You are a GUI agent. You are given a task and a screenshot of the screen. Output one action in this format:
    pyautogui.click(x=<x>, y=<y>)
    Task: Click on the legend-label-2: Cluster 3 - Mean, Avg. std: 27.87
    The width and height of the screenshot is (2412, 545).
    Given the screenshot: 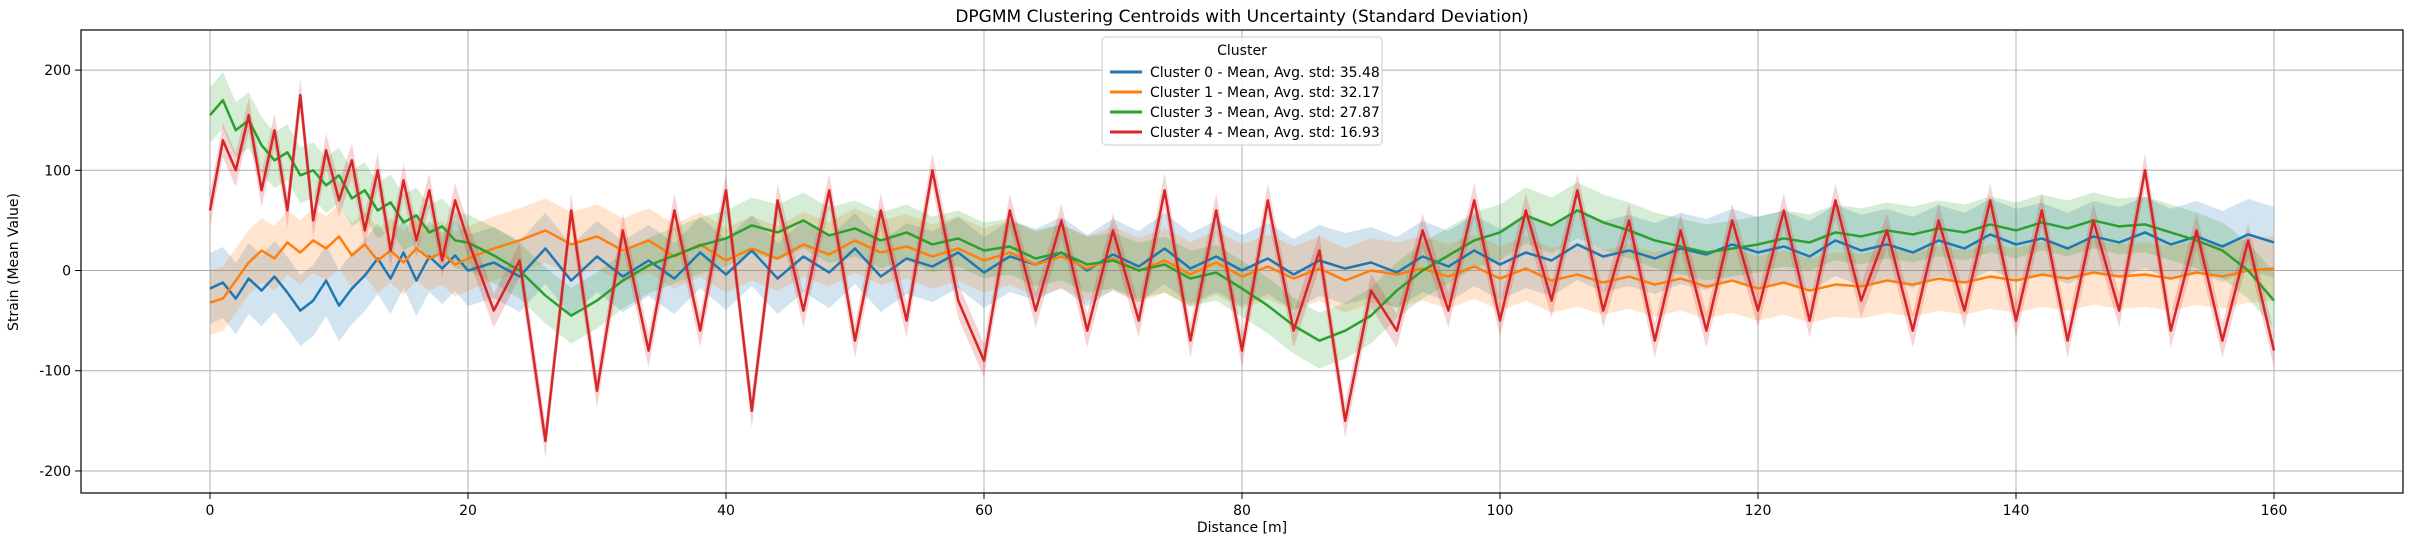 What is the action you would take?
    pyautogui.click(x=1265, y=113)
    